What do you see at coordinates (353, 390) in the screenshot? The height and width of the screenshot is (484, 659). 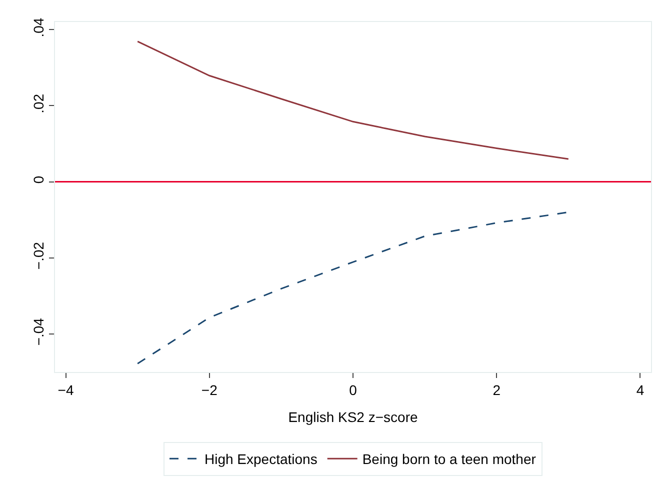 I see `x-tick-label: 0` at bounding box center [353, 390].